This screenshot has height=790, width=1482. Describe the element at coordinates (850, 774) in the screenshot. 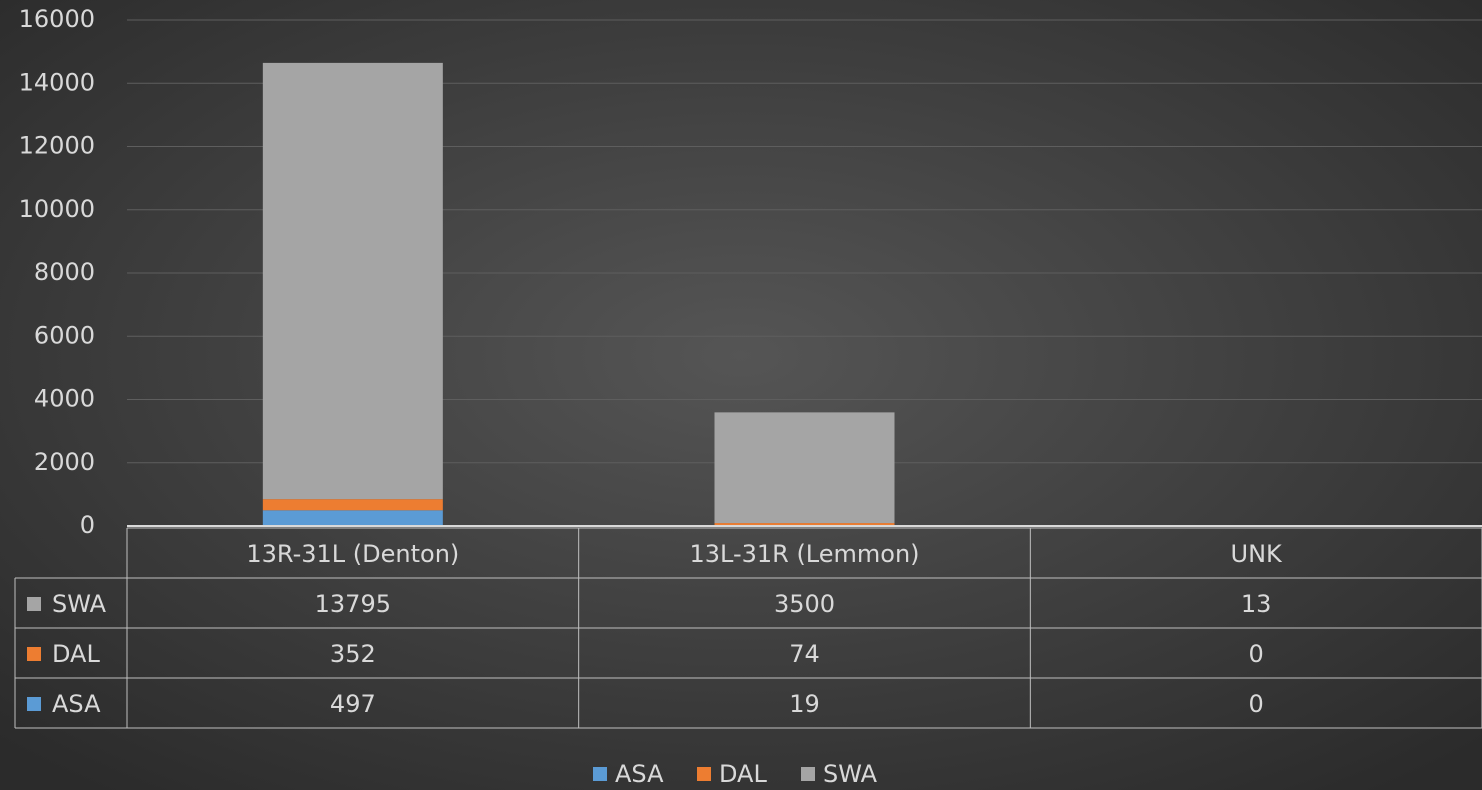

I see `legend-label: SWA` at that location.